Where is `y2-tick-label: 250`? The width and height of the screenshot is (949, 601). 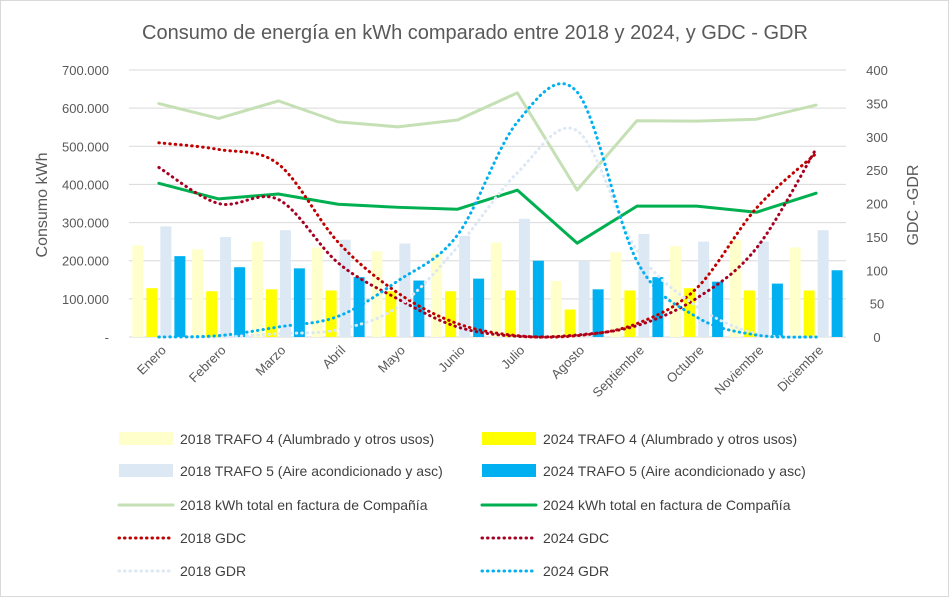
y2-tick-label: 250 is located at coordinates (877, 170).